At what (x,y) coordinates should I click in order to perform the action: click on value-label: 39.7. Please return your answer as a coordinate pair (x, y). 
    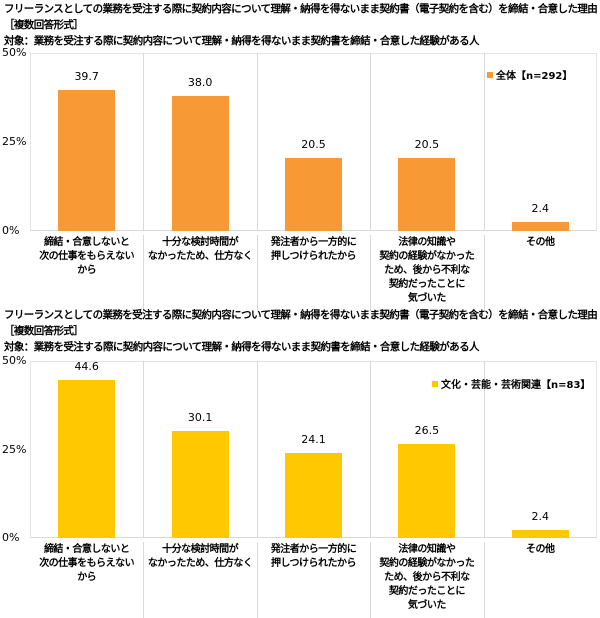
    Looking at the image, I should click on (86, 76).